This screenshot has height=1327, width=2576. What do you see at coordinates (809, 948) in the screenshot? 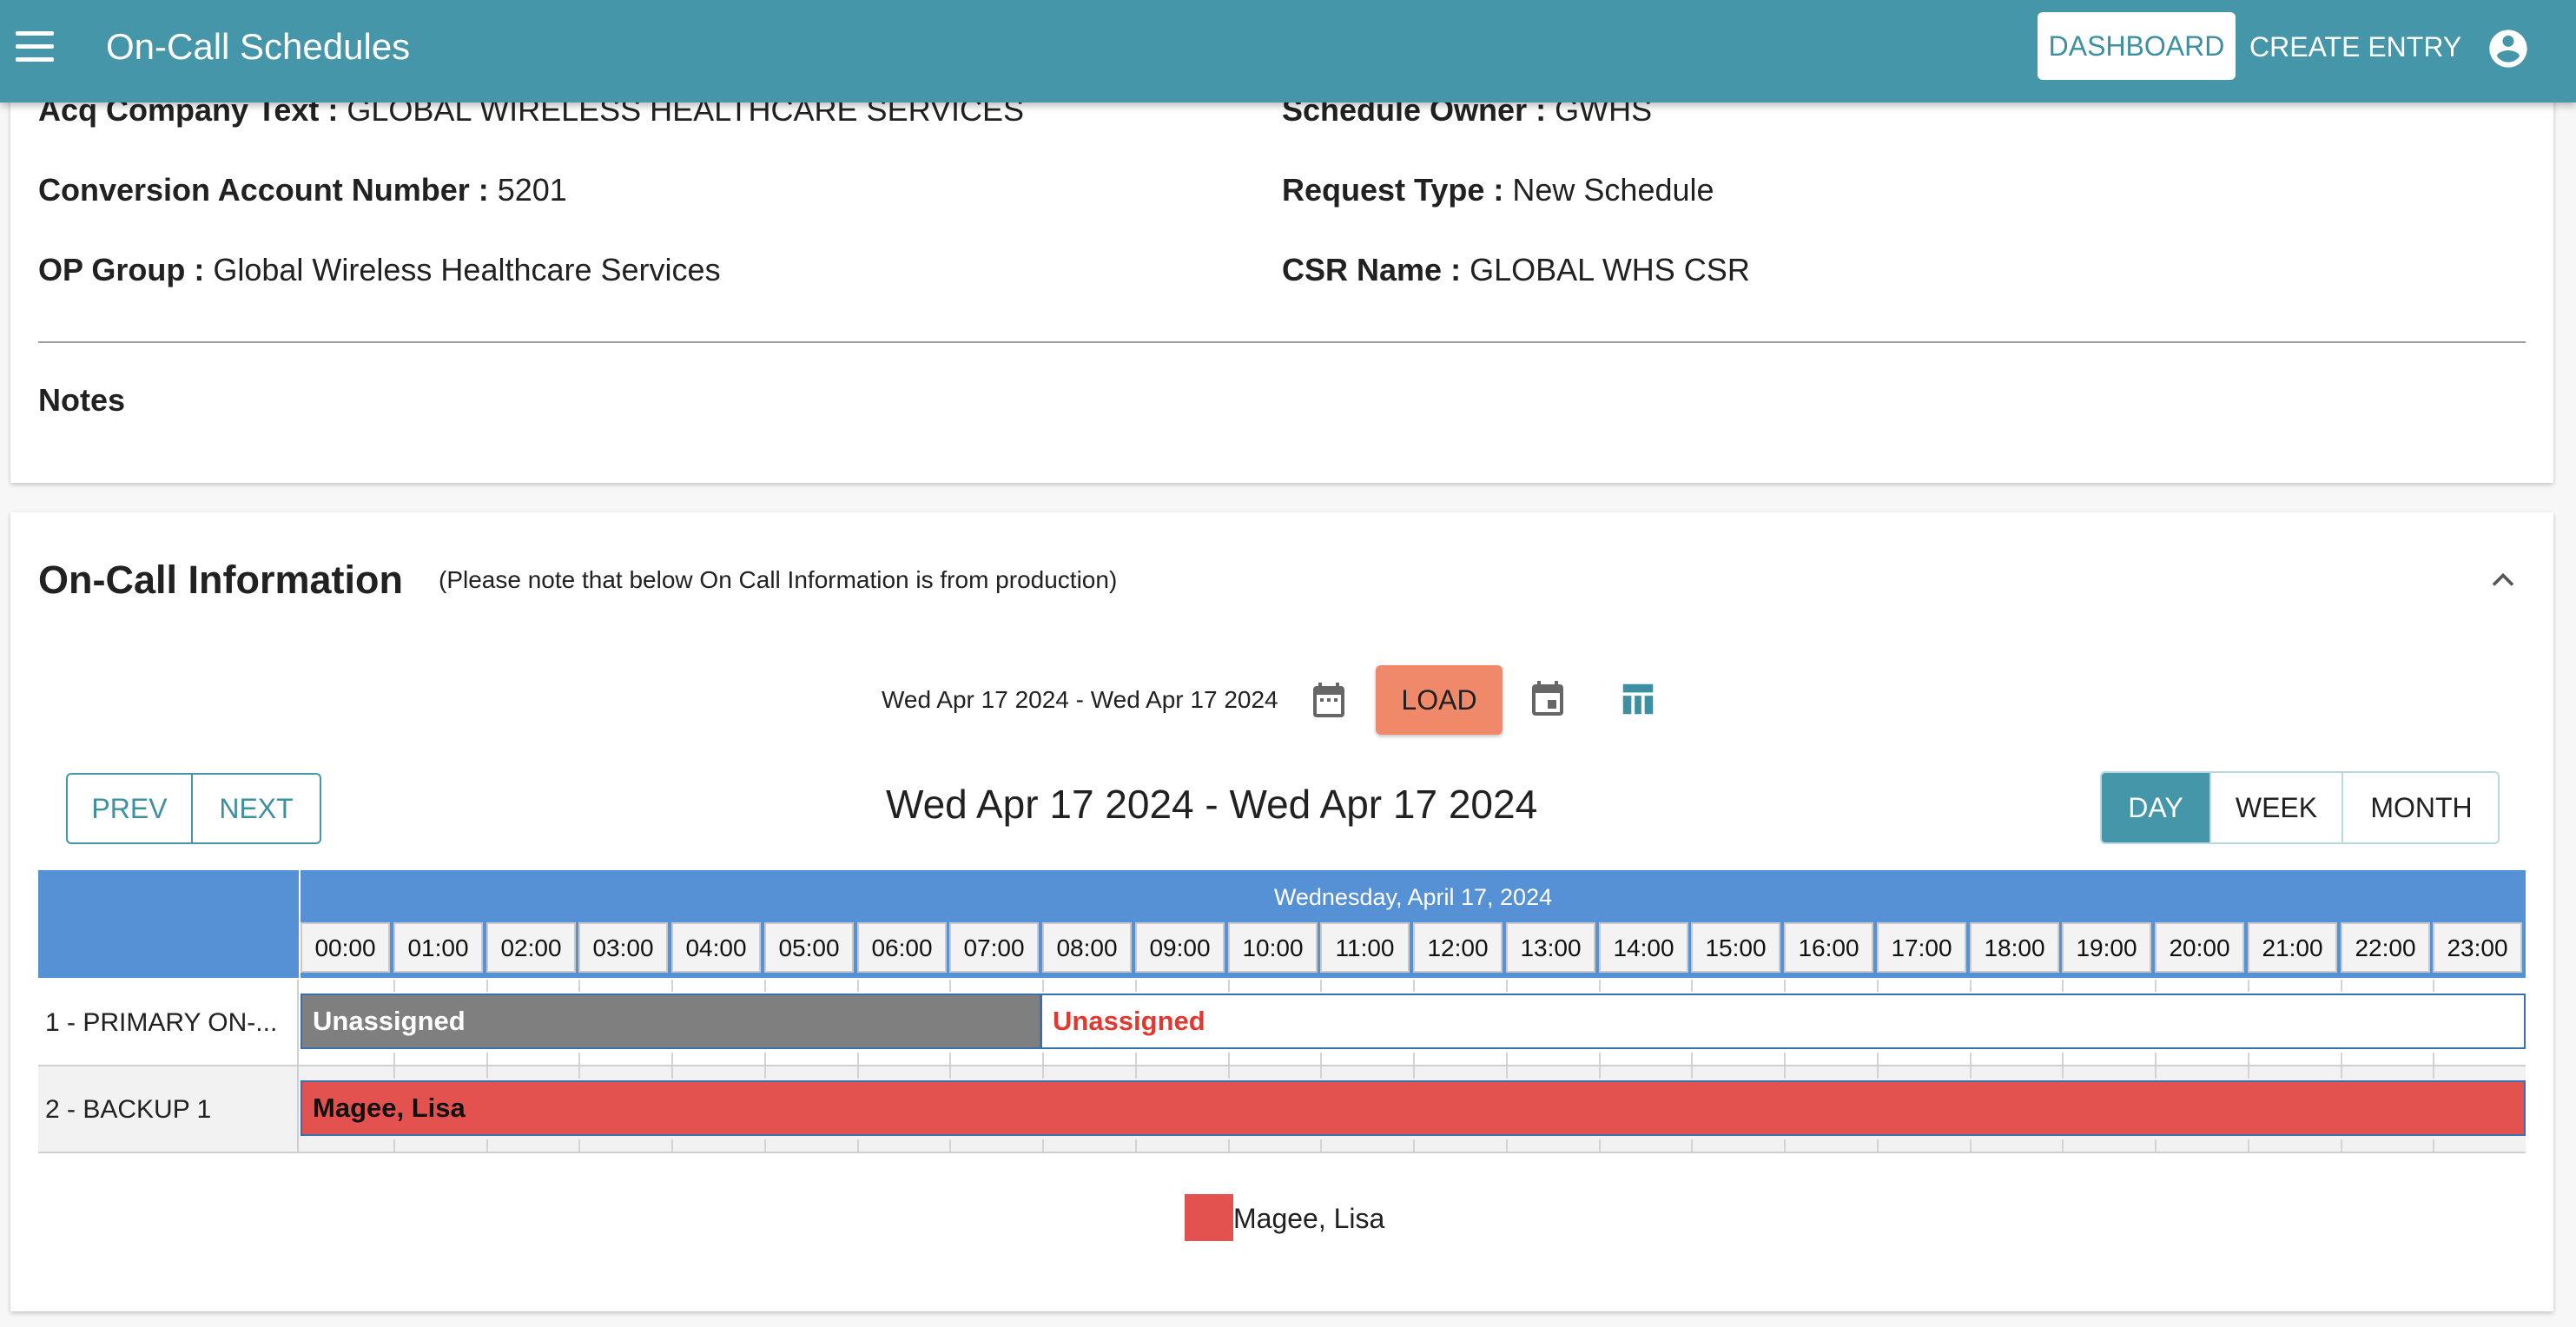
I see `hour-cell: 05:00` at bounding box center [809, 948].